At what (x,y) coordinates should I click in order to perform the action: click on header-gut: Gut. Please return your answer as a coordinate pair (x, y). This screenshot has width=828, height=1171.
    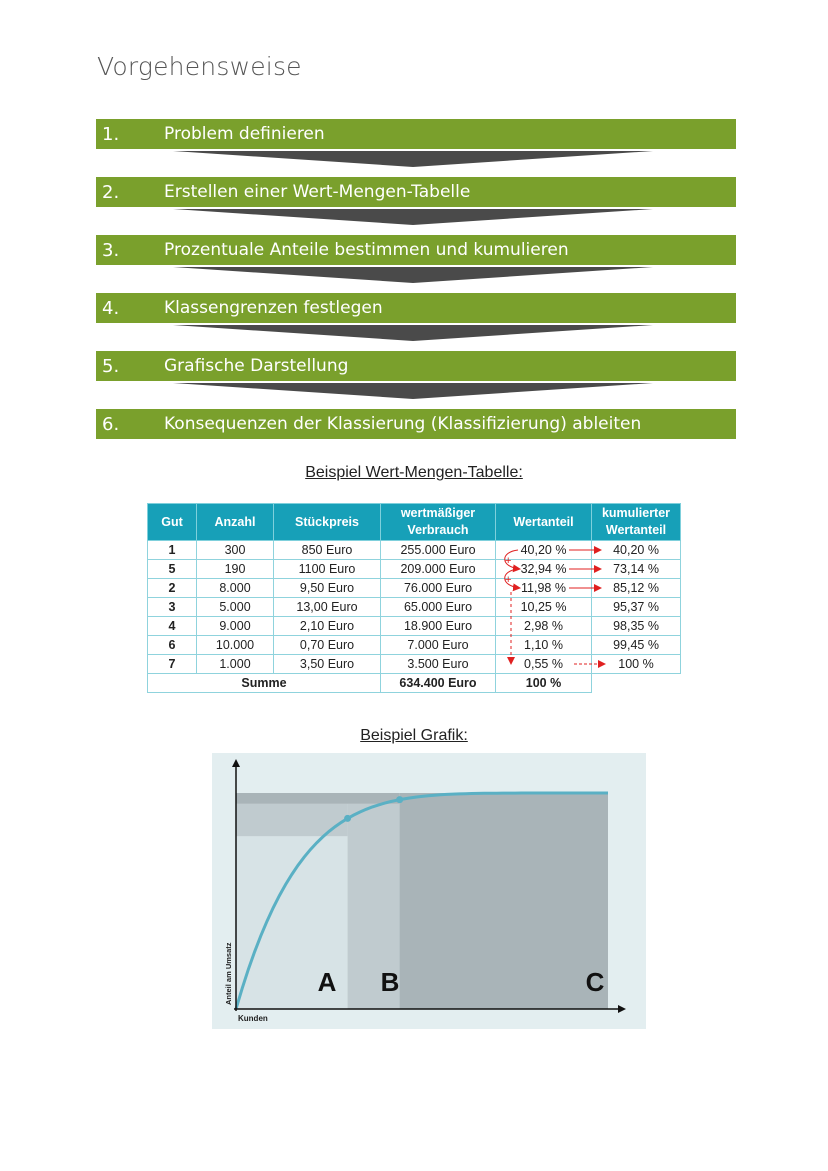
    Looking at the image, I should click on (172, 522).